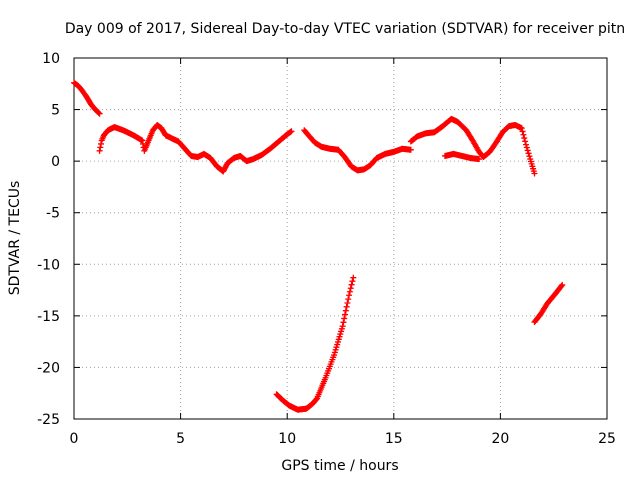  Describe the element at coordinates (180, 439) in the screenshot. I see `x-tick-label: 5` at that location.